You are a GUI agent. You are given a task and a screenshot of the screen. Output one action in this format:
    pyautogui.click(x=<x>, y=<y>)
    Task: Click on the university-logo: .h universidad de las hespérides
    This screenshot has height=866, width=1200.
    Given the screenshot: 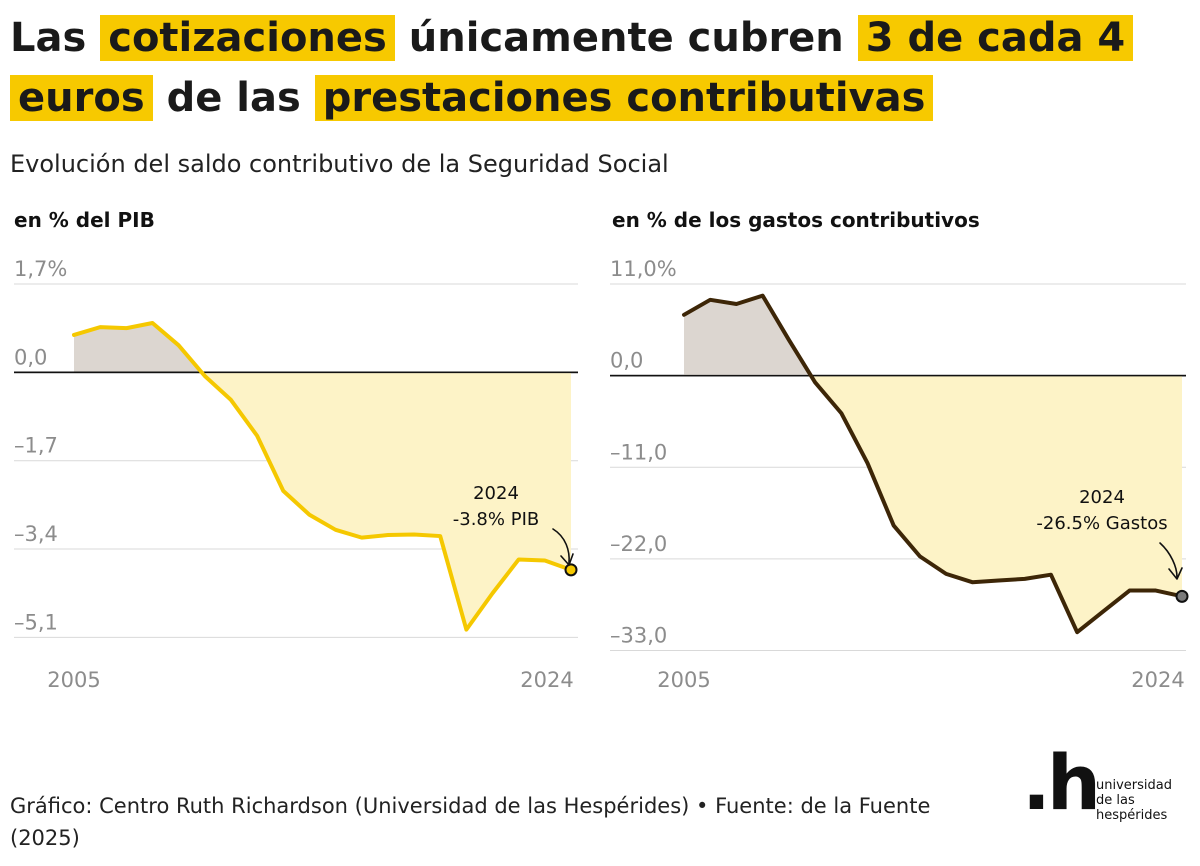 What is the action you would take?
    pyautogui.click(x=1107, y=783)
    